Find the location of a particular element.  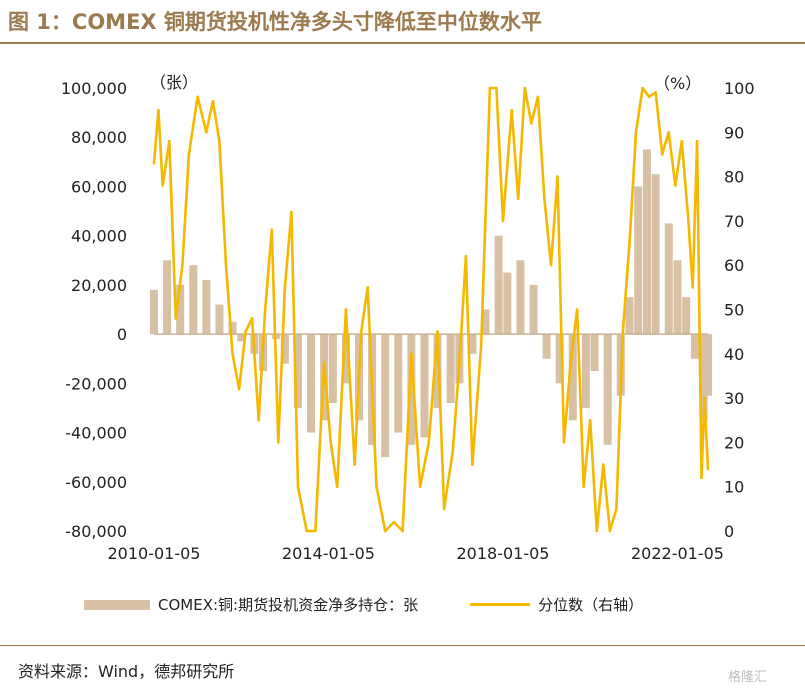

right-tick-0: 100 is located at coordinates (739, 88).